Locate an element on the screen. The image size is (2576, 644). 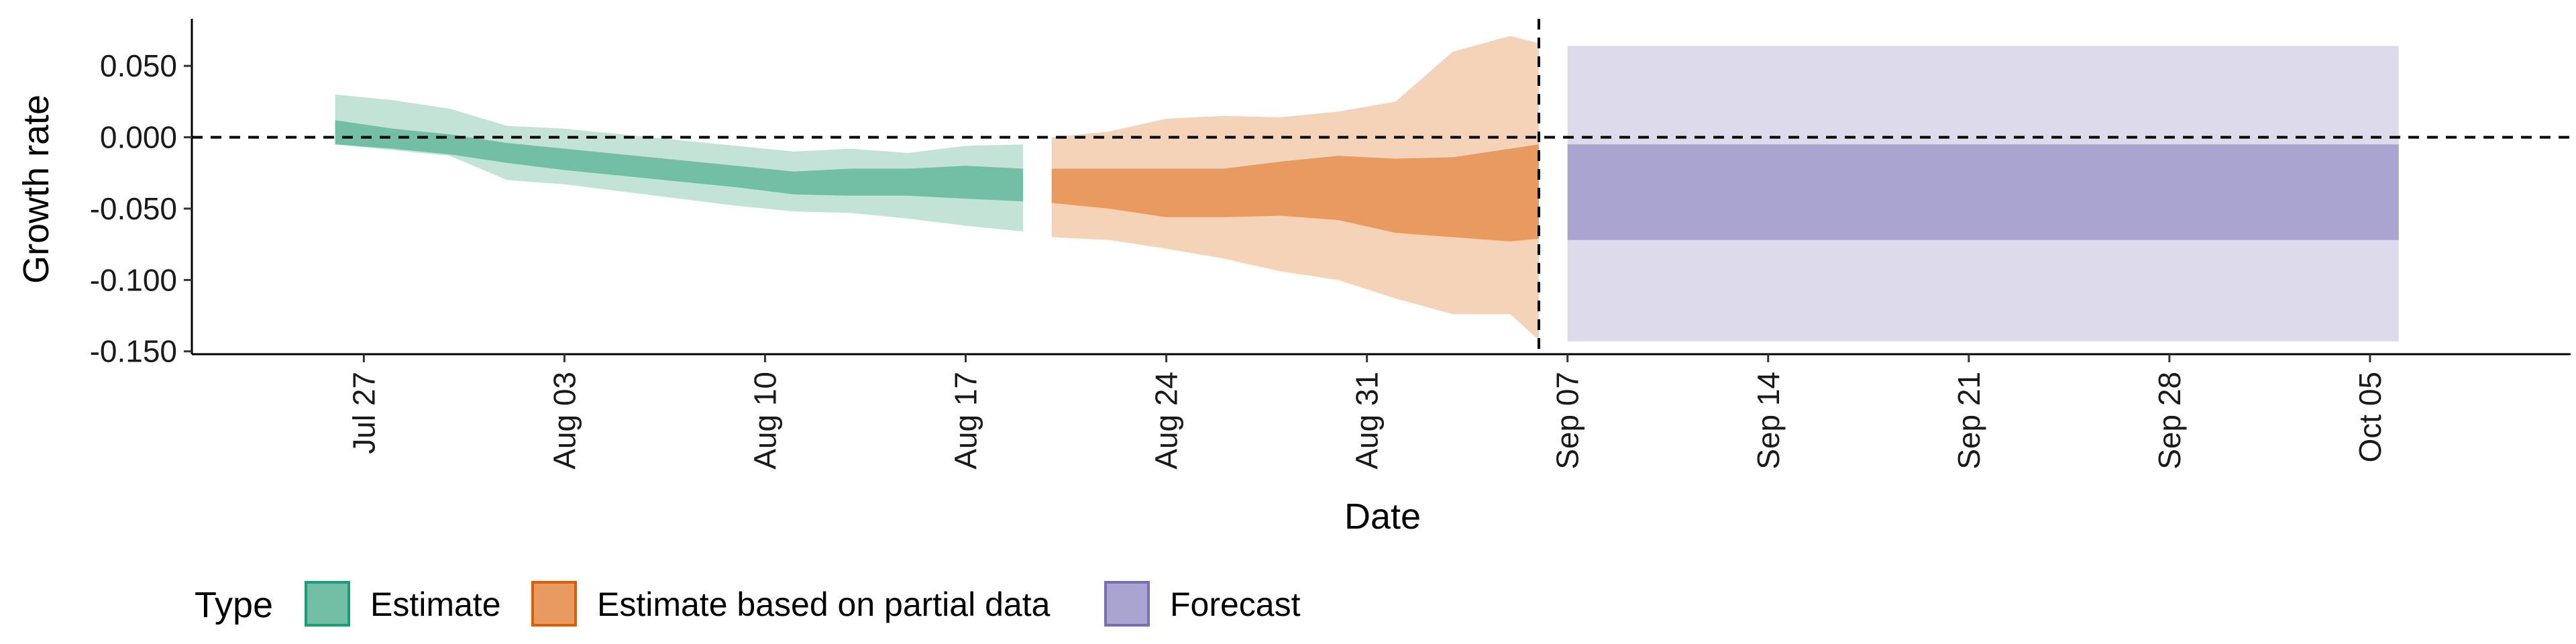
x-tick-label: Oct 05 is located at coordinates (2370, 417).